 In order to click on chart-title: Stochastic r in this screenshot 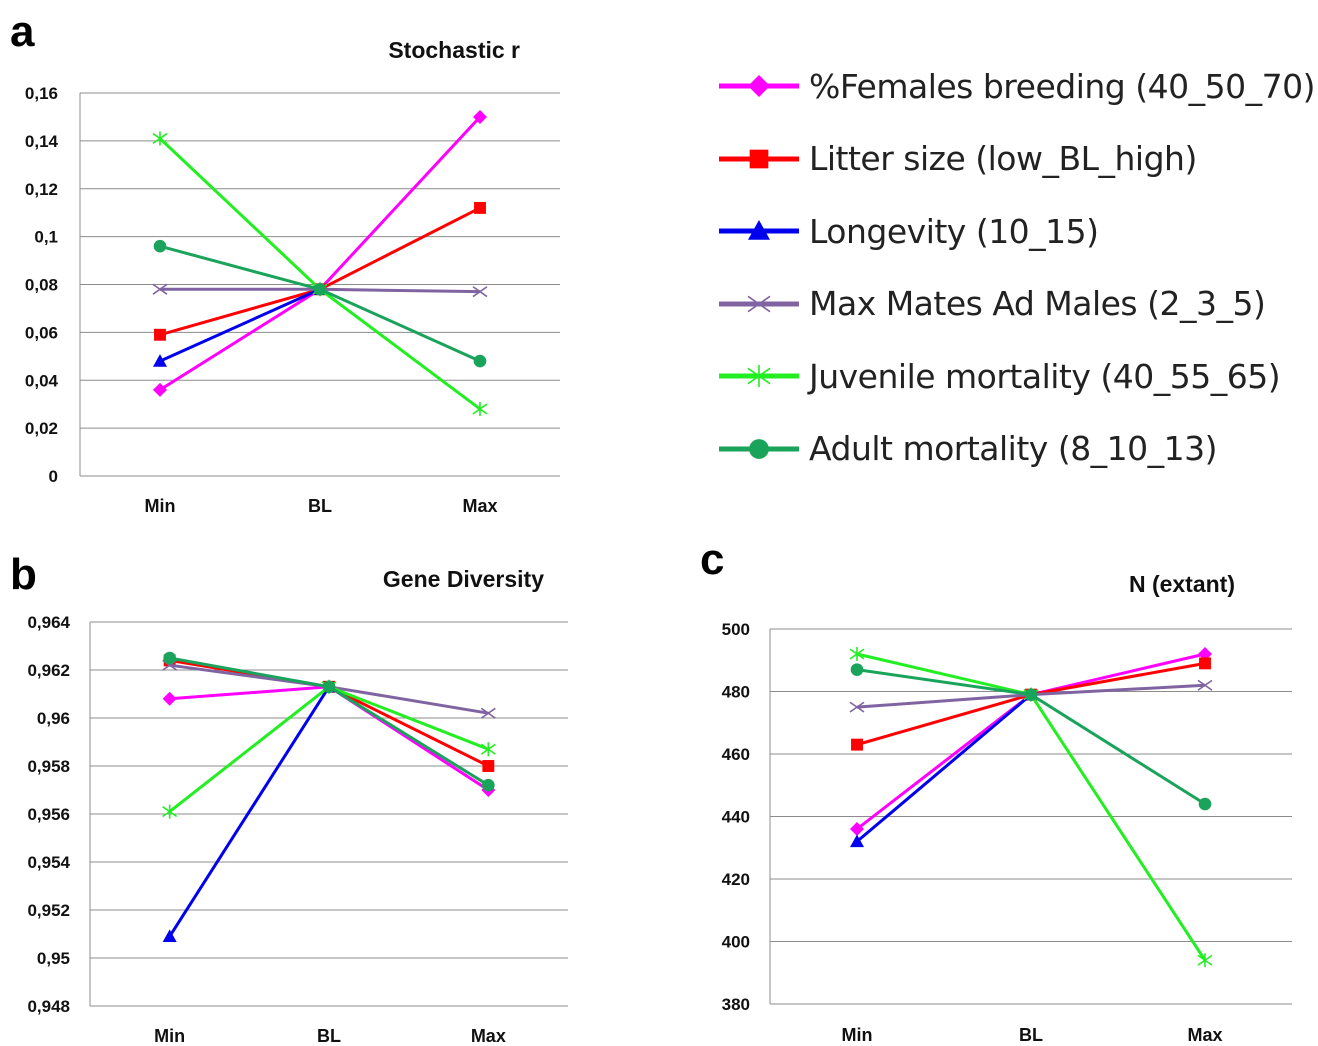, I will do `click(454, 50)`.